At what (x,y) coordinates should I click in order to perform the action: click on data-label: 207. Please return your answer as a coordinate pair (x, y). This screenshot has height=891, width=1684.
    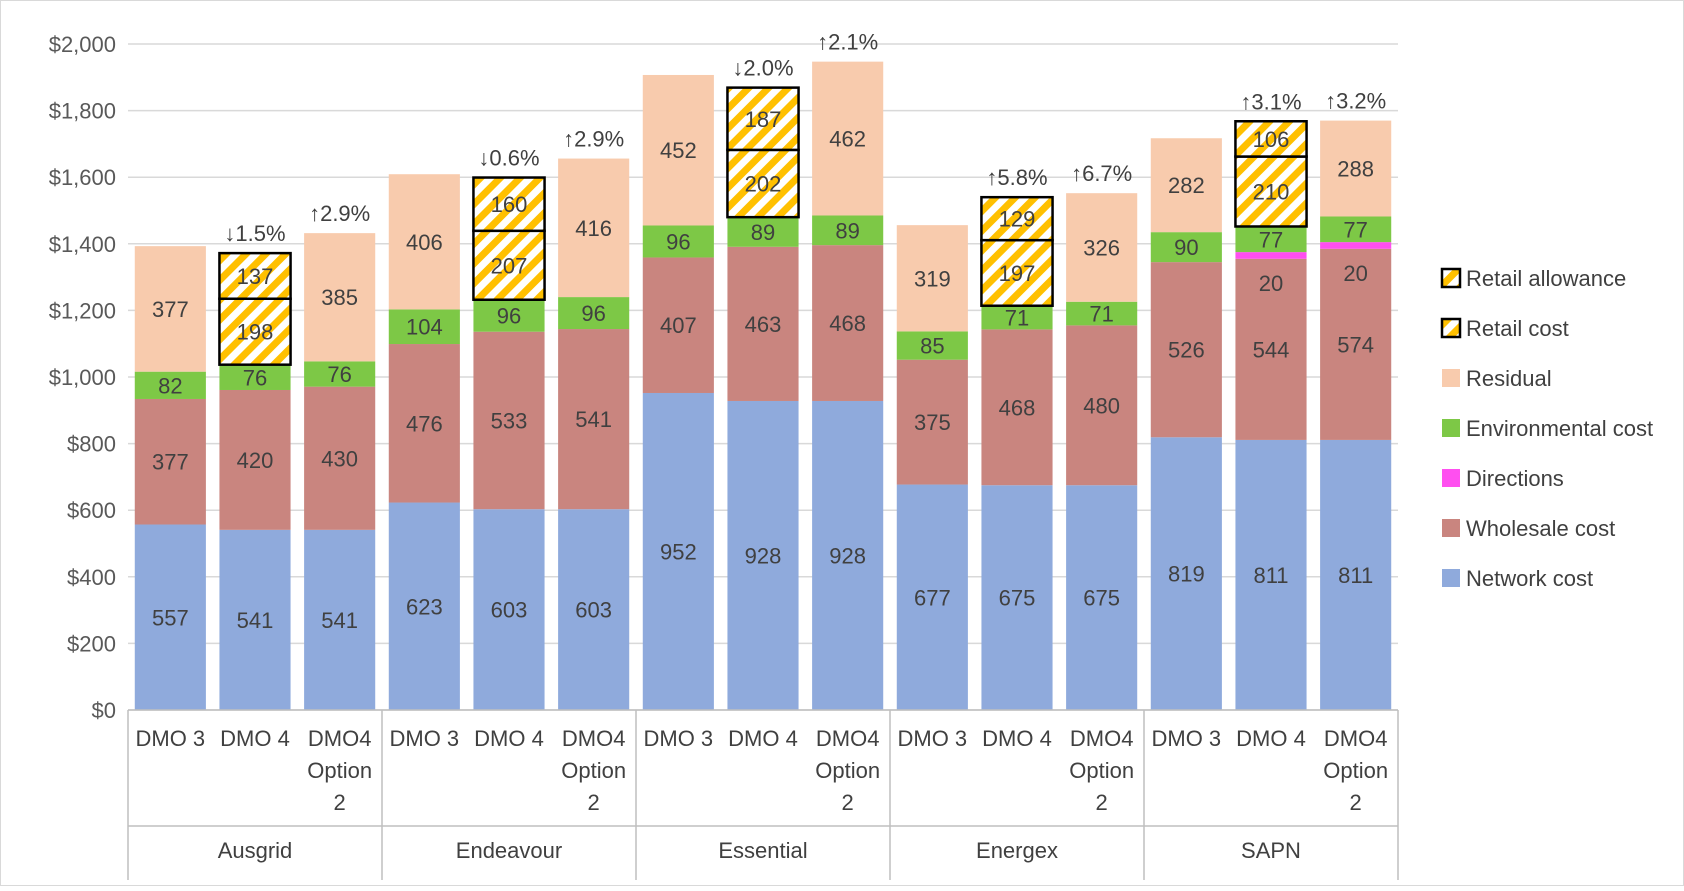
    Looking at the image, I should click on (509, 265).